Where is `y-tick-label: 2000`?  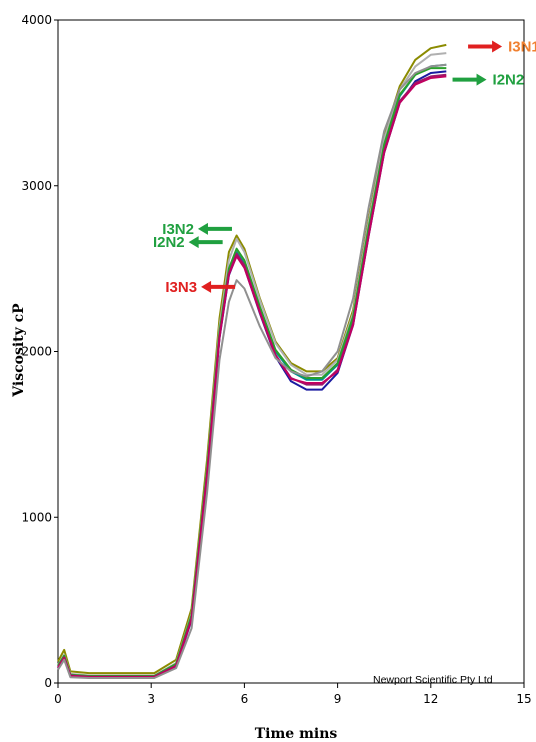 y-tick-label: 2000 is located at coordinates (36, 352).